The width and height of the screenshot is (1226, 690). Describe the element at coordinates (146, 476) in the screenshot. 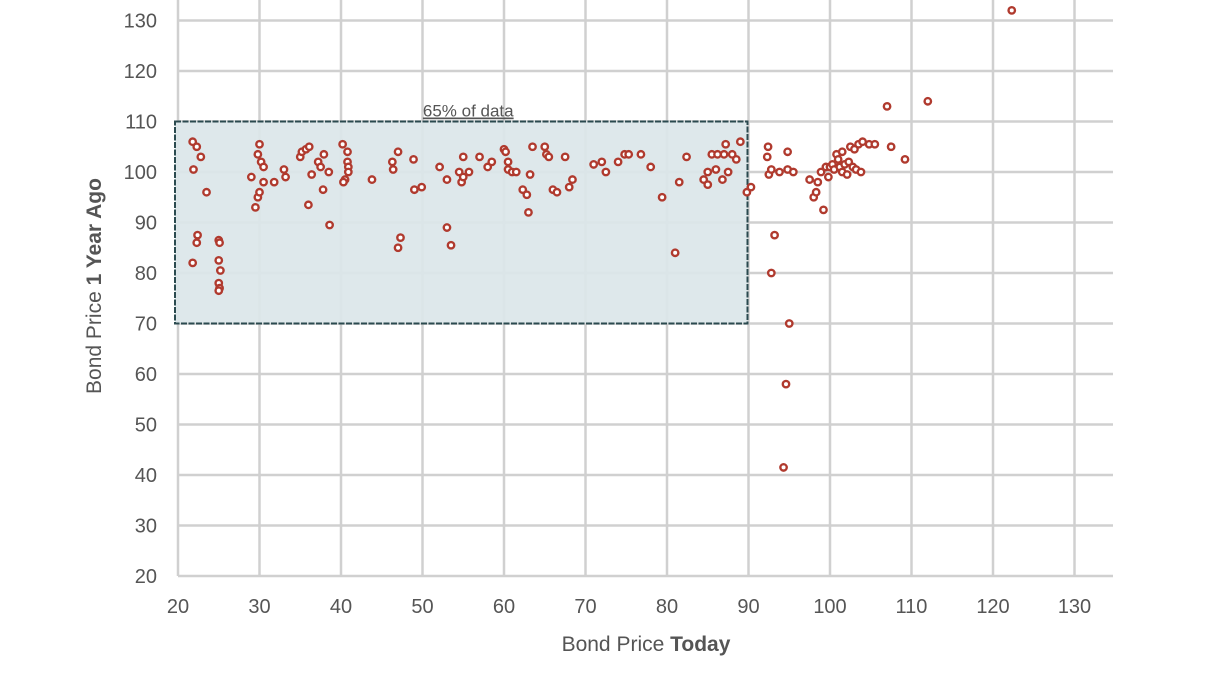

I see `y-tick-label: 40` at that location.